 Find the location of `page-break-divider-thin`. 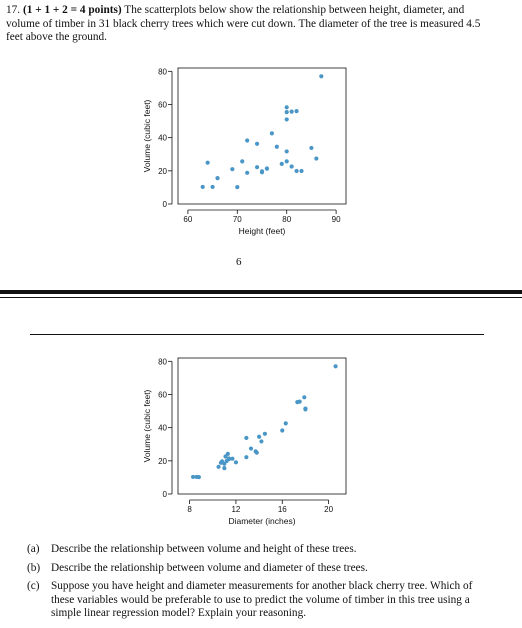

page-break-divider-thin is located at coordinates (261, 297).